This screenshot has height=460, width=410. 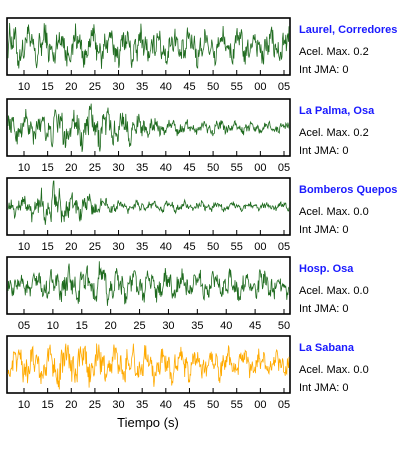 I want to click on station-name: La Sabana, so click(x=327, y=348).